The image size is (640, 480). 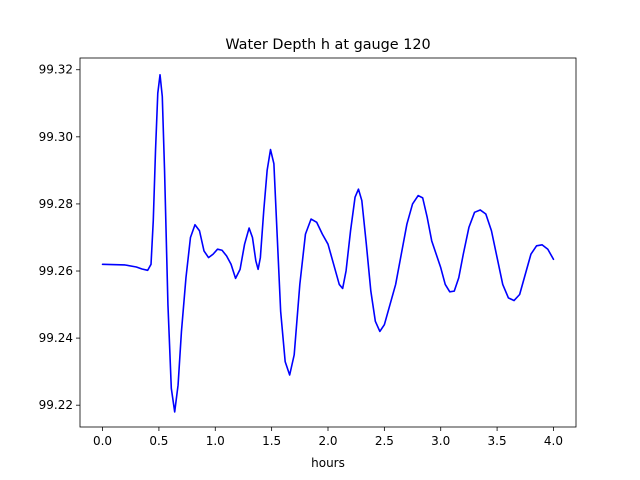 What do you see at coordinates (440, 441) in the screenshot?
I see `x-tick-label: 3.0` at bounding box center [440, 441].